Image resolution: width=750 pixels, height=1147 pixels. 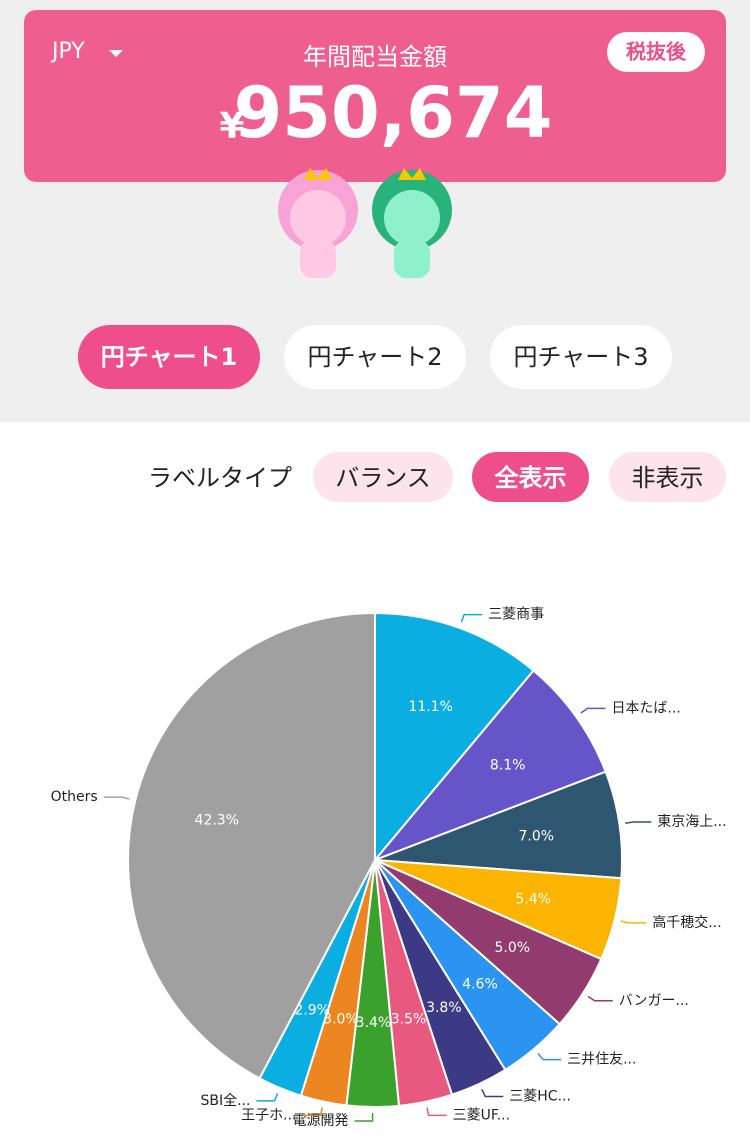 What do you see at coordinates (409, 1020) in the screenshot?
I see `slice-value-label: 3.5%` at bounding box center [409, 1020].